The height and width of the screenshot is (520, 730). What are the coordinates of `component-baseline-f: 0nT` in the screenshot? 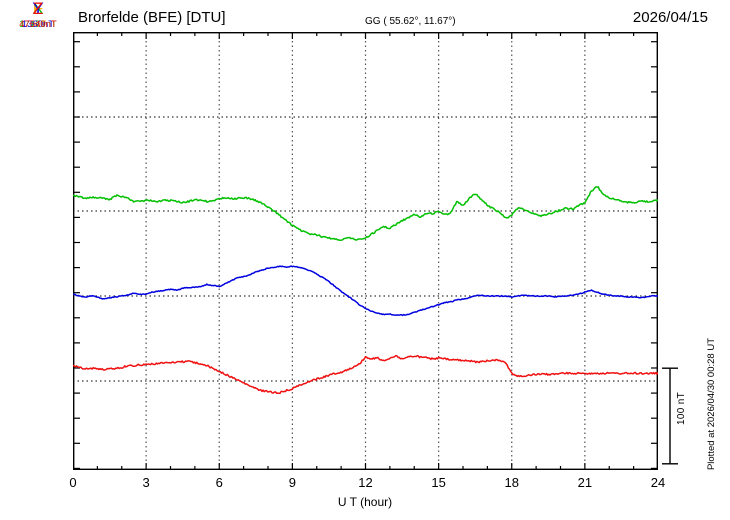 It's located at (38, 24).